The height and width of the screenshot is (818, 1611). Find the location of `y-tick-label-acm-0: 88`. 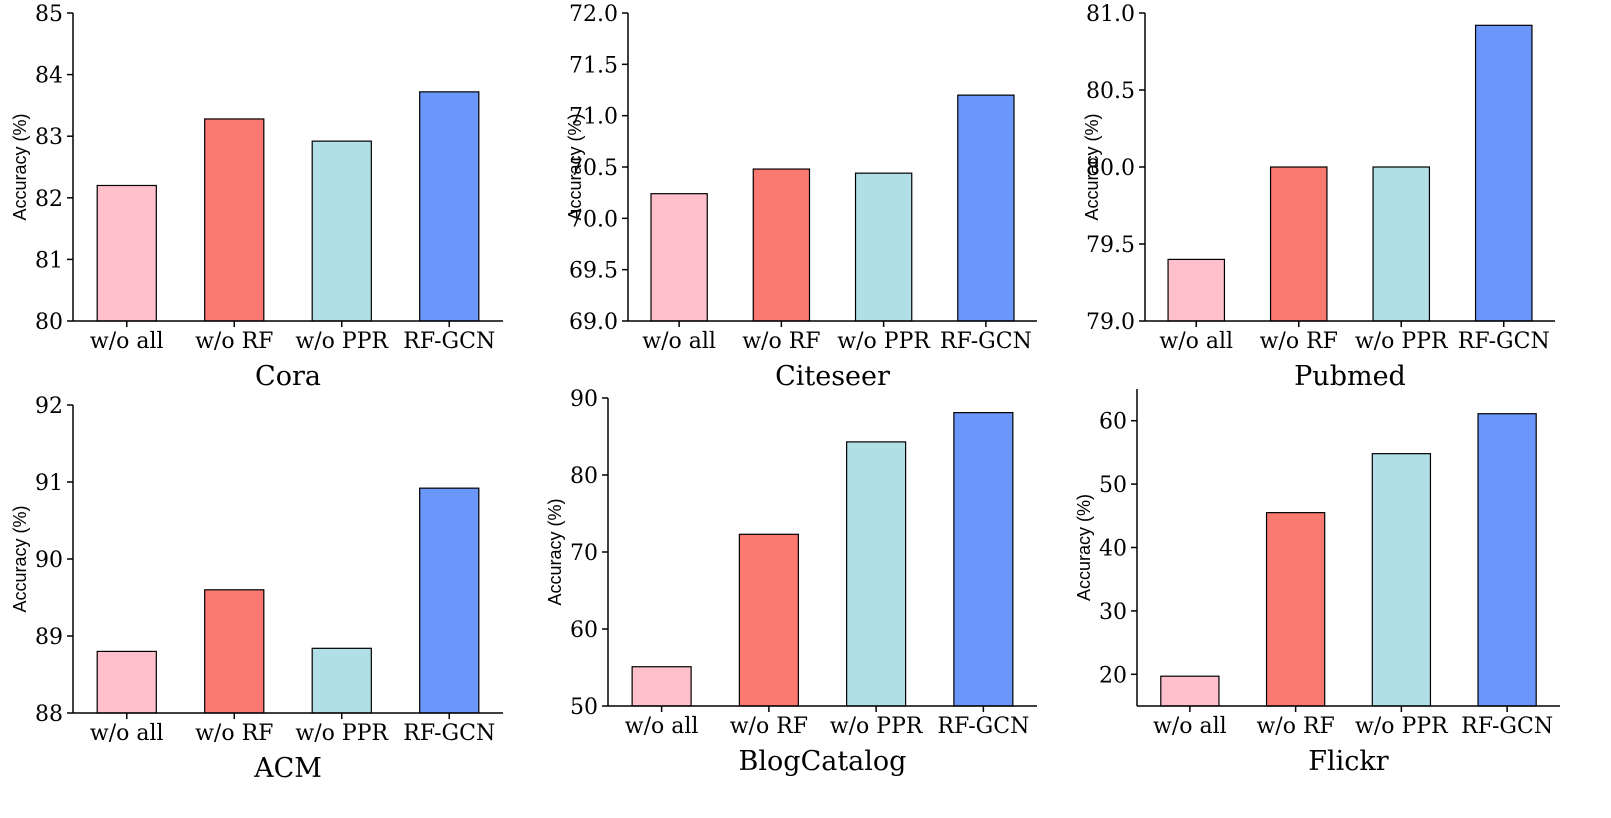

y-tick-label-acm-0: 88 is located at coordinates (49, 714).